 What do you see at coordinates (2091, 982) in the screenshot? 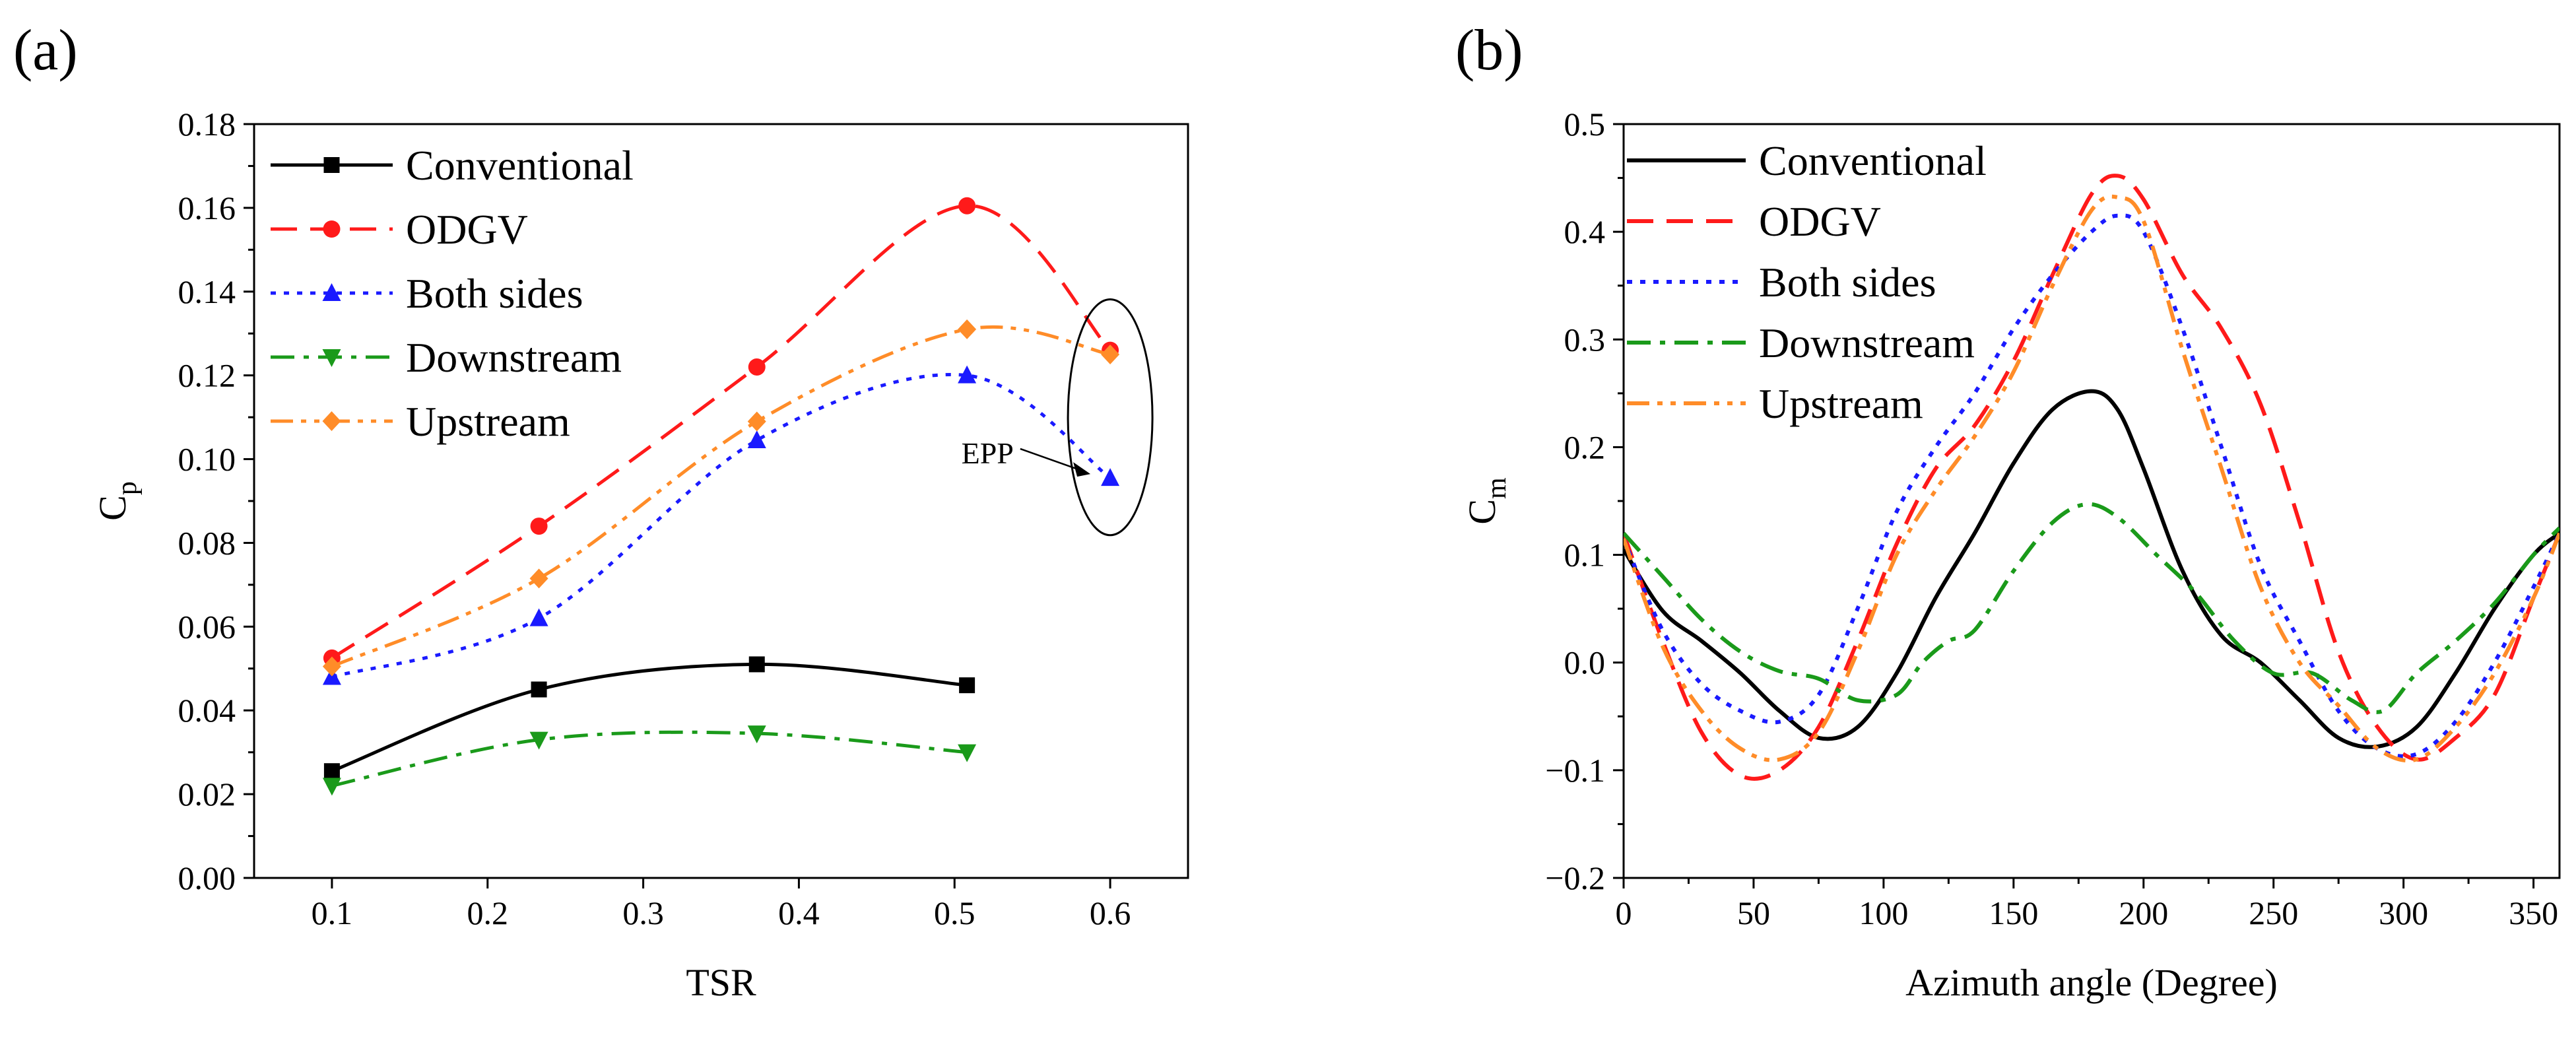
I see `x-axis-title: Azimuth angle (Degree)` at bounding box center [2091, 982].